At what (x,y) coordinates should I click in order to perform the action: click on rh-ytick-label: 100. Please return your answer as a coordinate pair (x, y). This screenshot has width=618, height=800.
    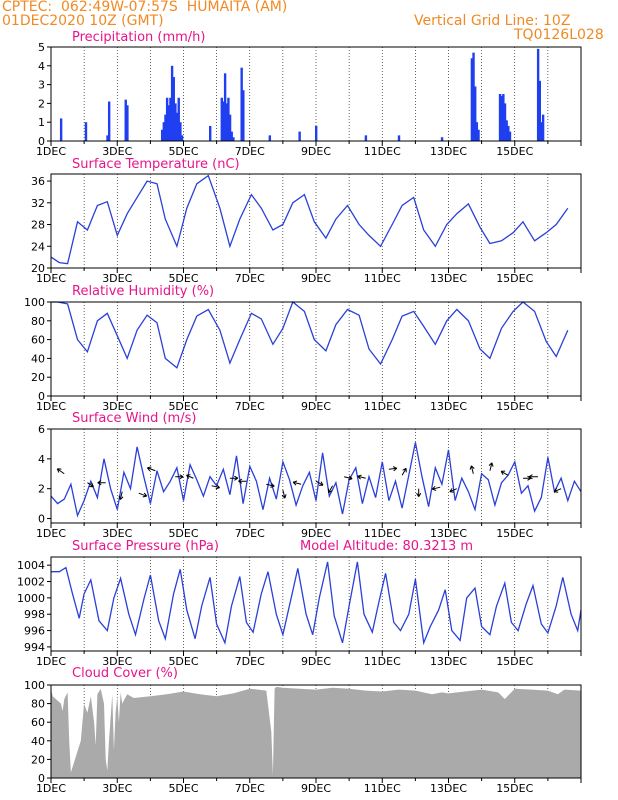
    Looking at the image, I should click on (34, 302).